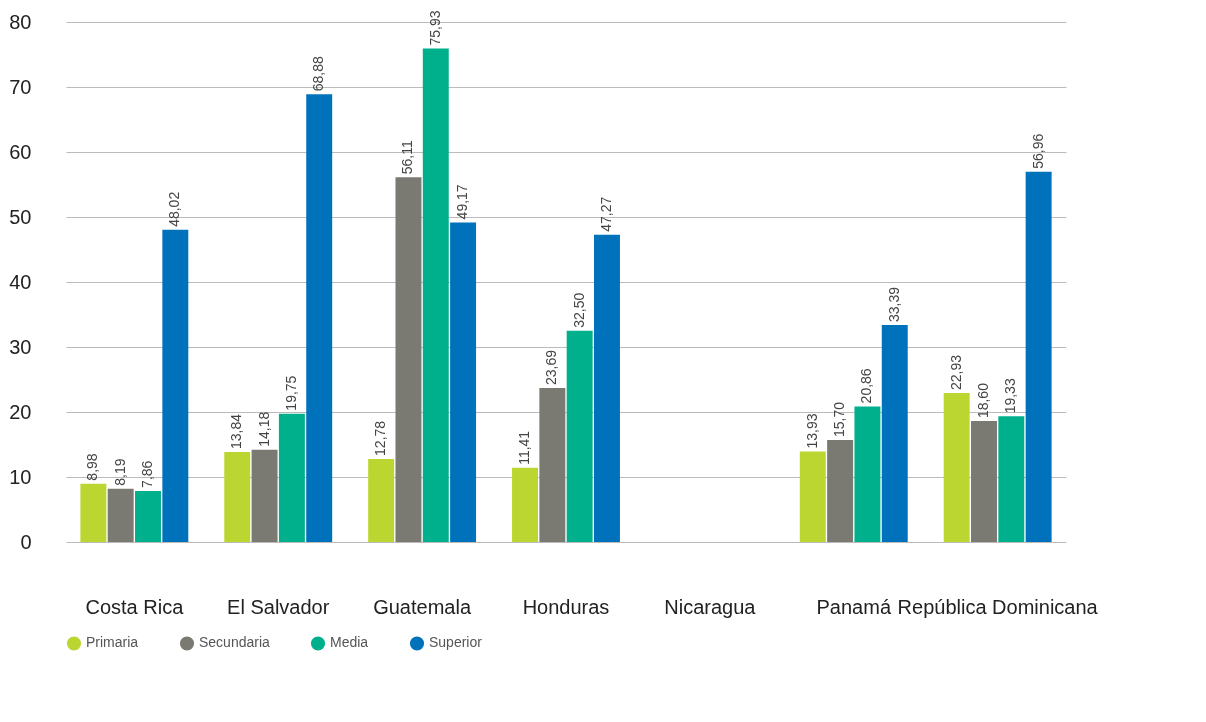 The image size is (1206, 722). I want to click on legend-label: Secundaria, so click(235, 642).